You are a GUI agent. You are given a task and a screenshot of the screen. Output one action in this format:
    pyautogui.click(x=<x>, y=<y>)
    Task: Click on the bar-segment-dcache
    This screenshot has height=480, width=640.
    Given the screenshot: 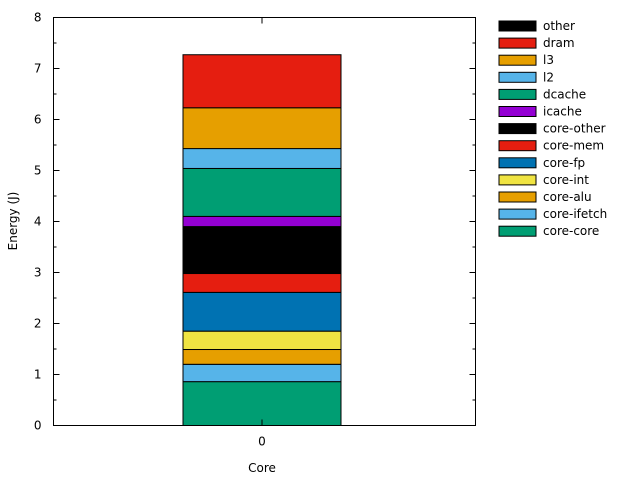 What is the action you would take?
    pyautogui.click(x=262, y=192)
    